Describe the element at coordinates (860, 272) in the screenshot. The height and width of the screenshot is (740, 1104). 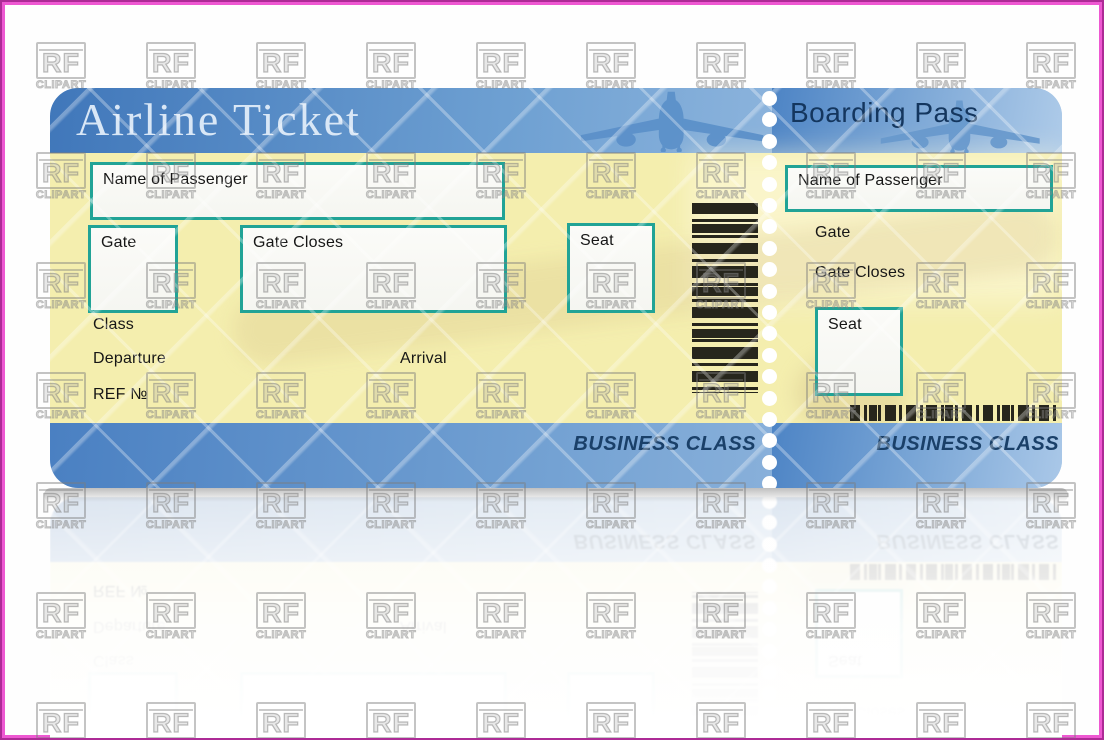
I see `stub-gate-closes-label: Gate Closes` at that location.